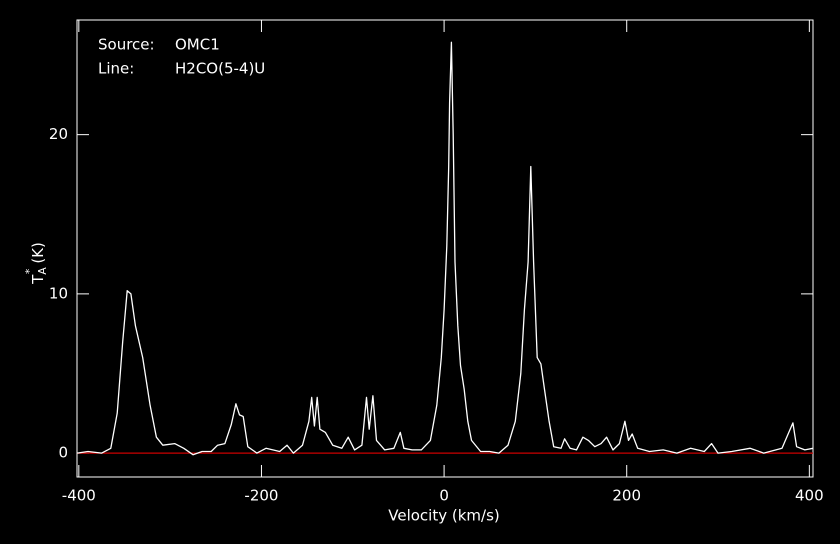  What do you see at coordinates (197, 45) in the screenshot?
I see `annotation-text: OMC1` at bounding box center [197, 45].